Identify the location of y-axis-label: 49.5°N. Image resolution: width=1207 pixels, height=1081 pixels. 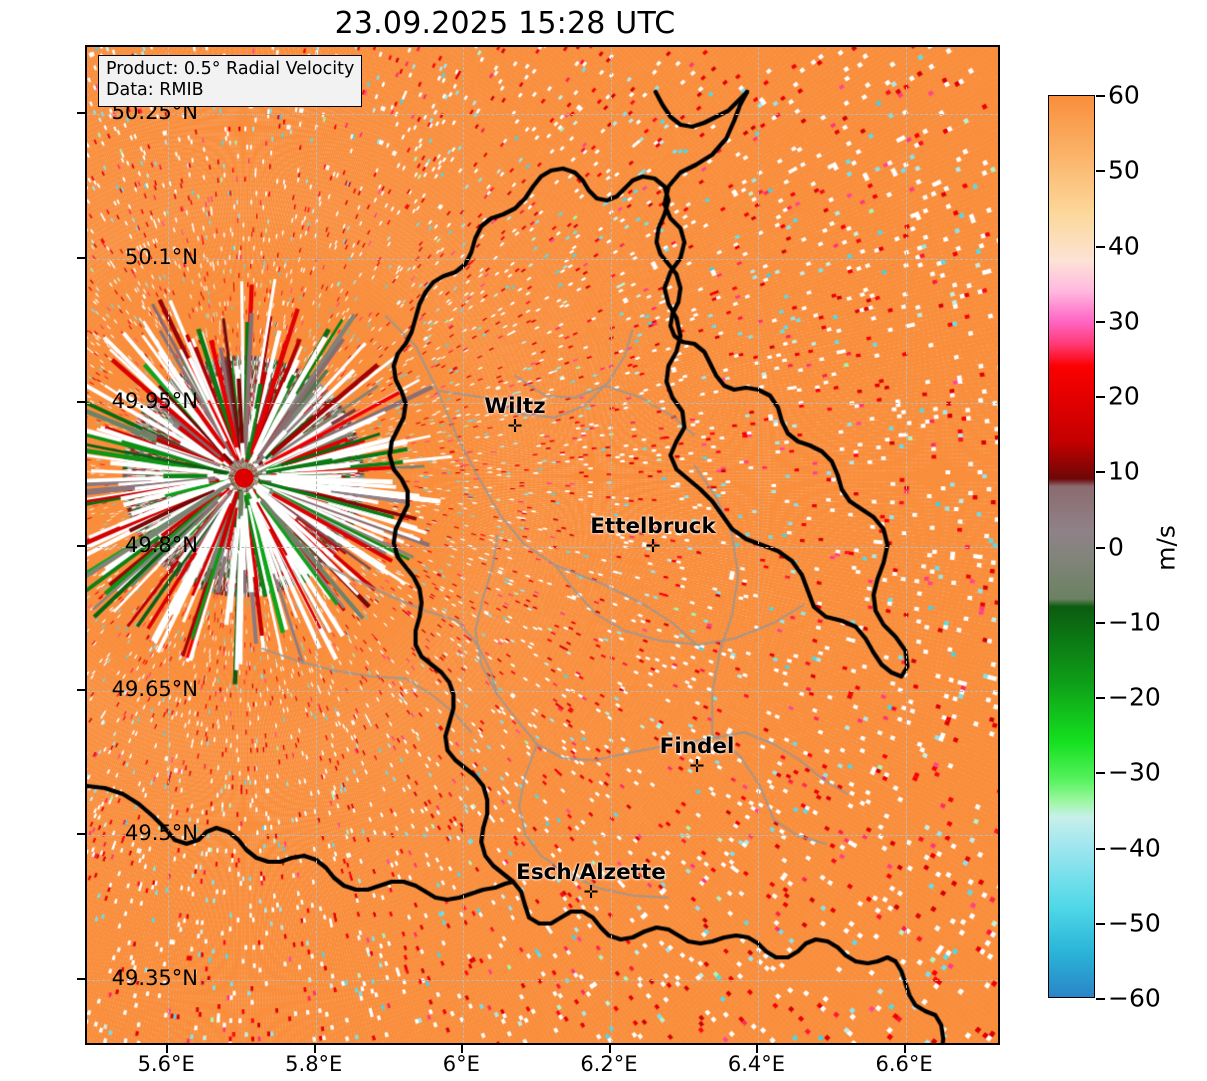
(161, 833).